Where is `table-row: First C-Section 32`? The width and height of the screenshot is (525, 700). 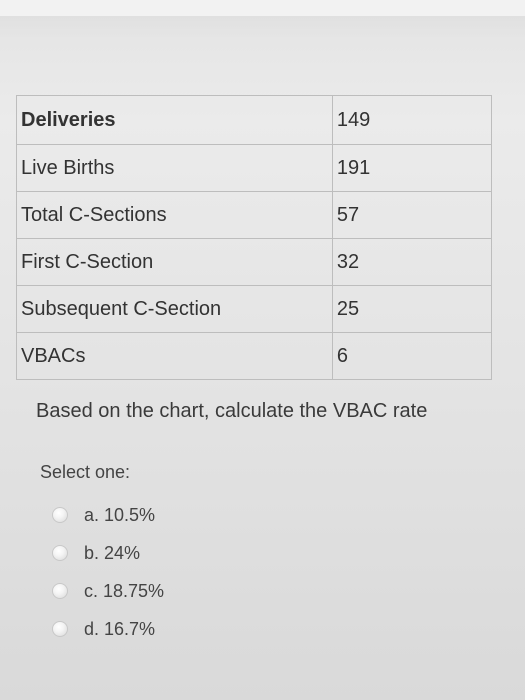 table-row: First C-Section 32 is located at coordinates (254, 262).